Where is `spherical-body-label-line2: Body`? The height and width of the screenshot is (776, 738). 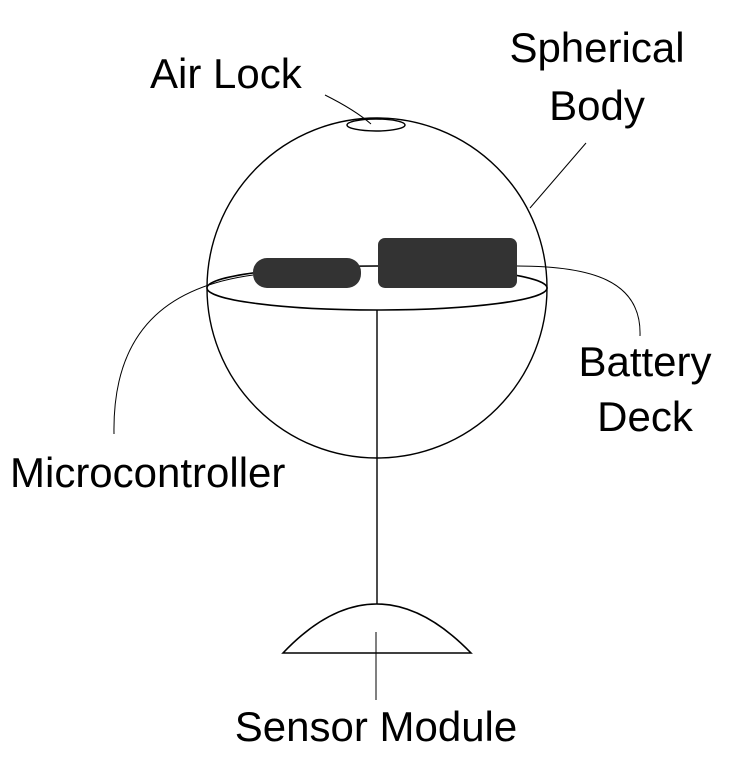
spherical-body-label-line2: Body is located at coordinates (597, 105).